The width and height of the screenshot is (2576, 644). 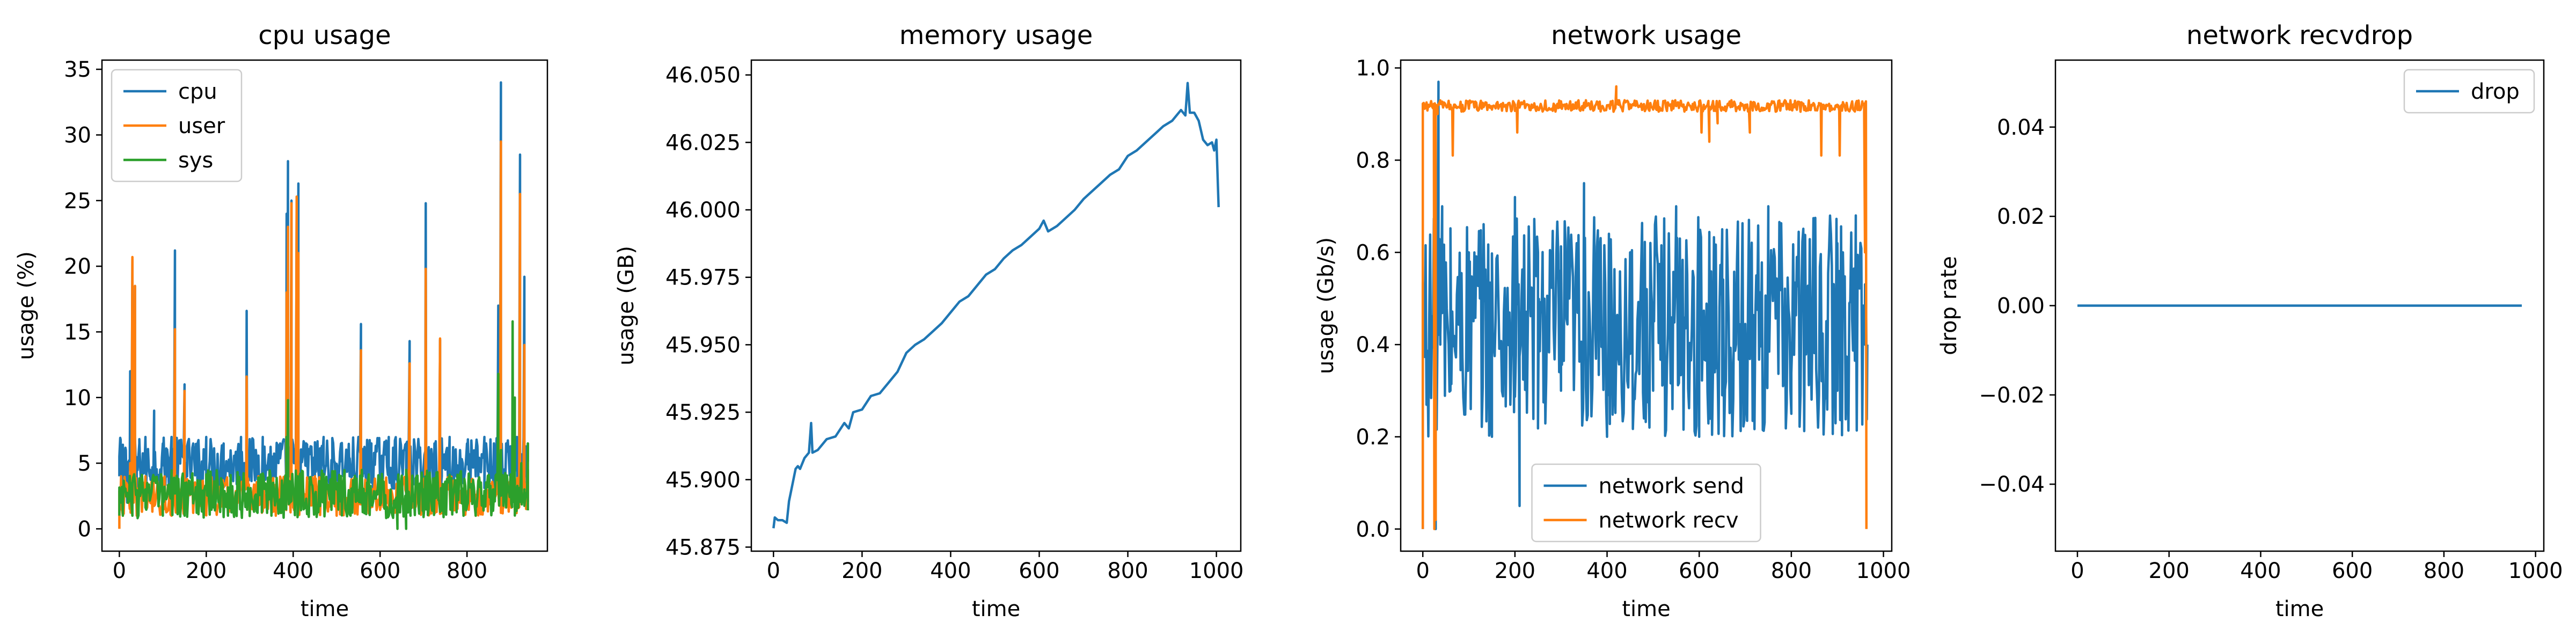 I want to click on legend: cpu user sys, so click(x=177, y=125).